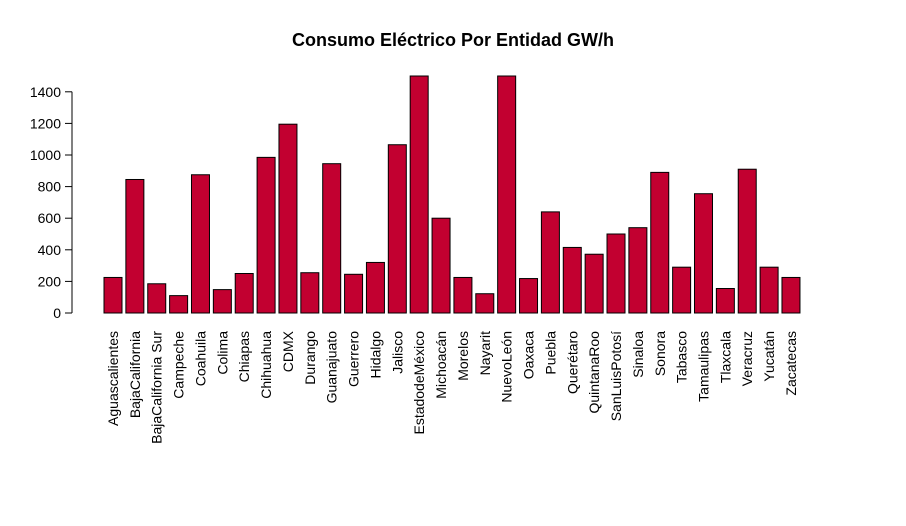 The image size is (906, 526). Describe the element at coordinates (288, 351) in the screenshot. I see `x-tick-label: CDMX` at that location.